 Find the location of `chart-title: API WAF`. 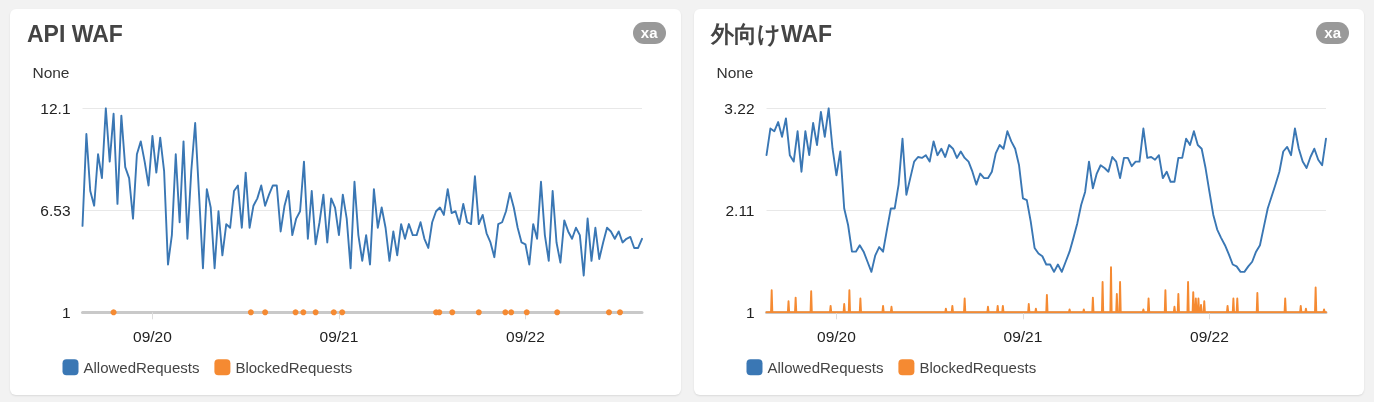

chart-title: API WAF is located at coordinates (75, 33).